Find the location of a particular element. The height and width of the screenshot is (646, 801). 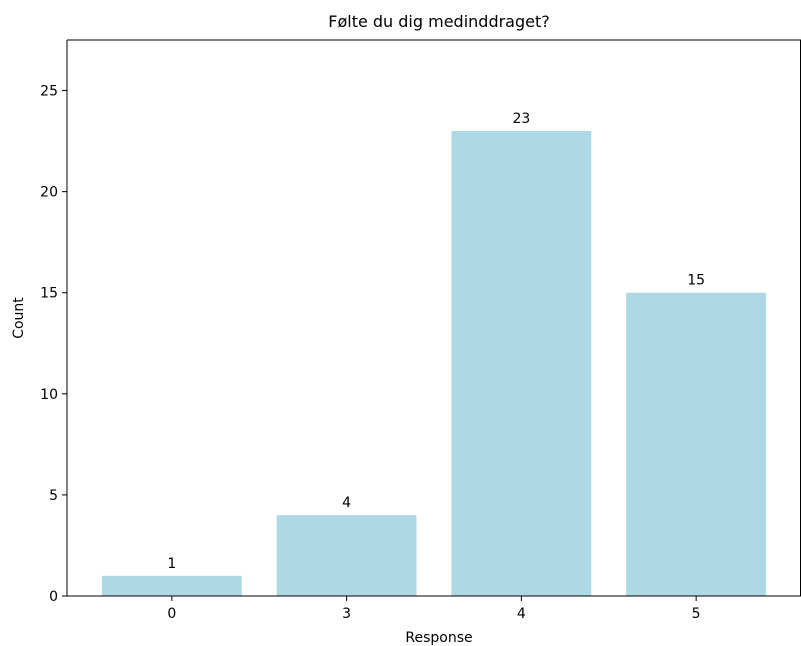

y-tick-label-15: 15 is located at coordinates (49, 294).